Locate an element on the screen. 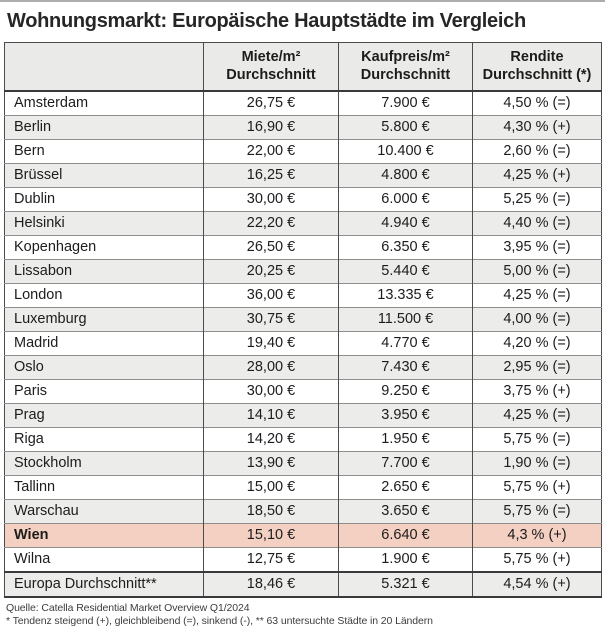 This screenshot has width=605, height=633. price-cell: 7.700 € is located at coordinates (405, 463).